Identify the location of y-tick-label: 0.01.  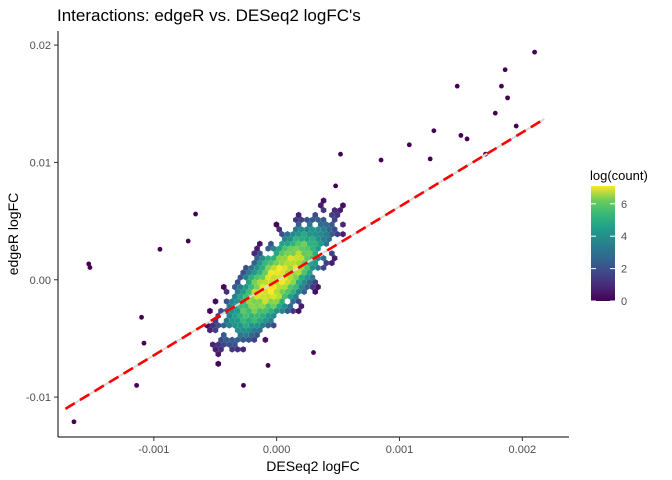
(40, 163).